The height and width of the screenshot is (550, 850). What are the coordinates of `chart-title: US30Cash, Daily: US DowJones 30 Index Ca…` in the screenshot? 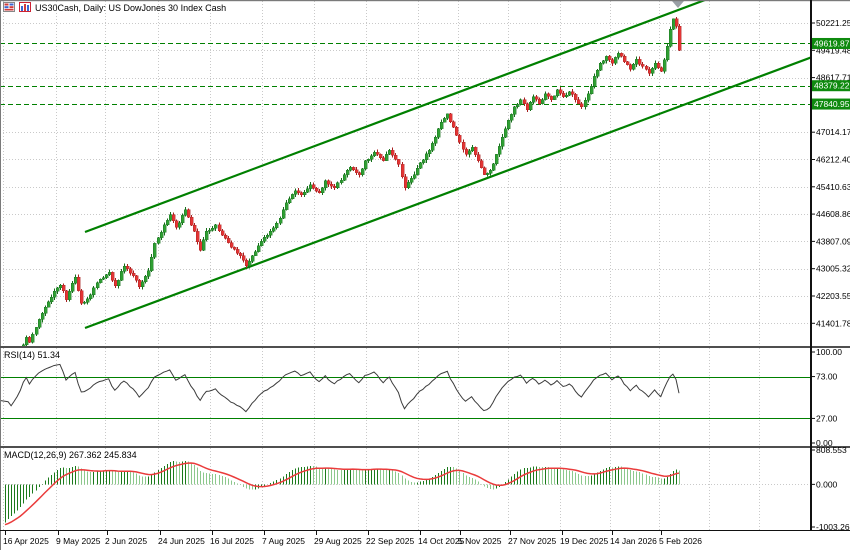 It's located at (131, 8).